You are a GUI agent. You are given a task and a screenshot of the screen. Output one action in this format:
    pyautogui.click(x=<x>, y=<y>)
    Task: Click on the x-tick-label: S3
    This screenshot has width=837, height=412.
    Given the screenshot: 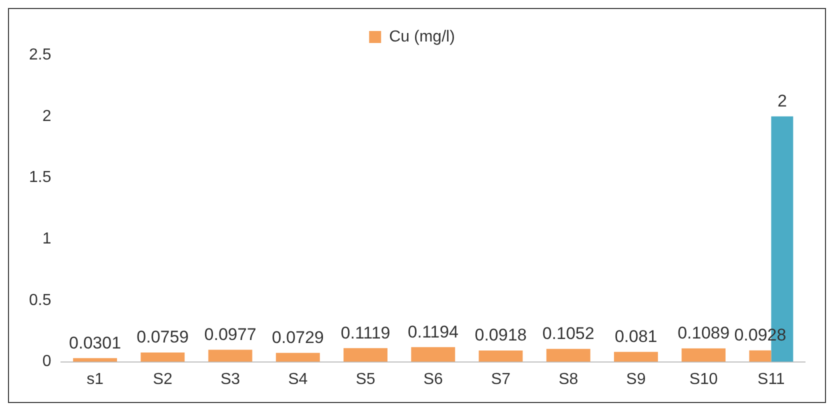 What is the action you would take?
    pyautogui.click(x=230, y=379)
    